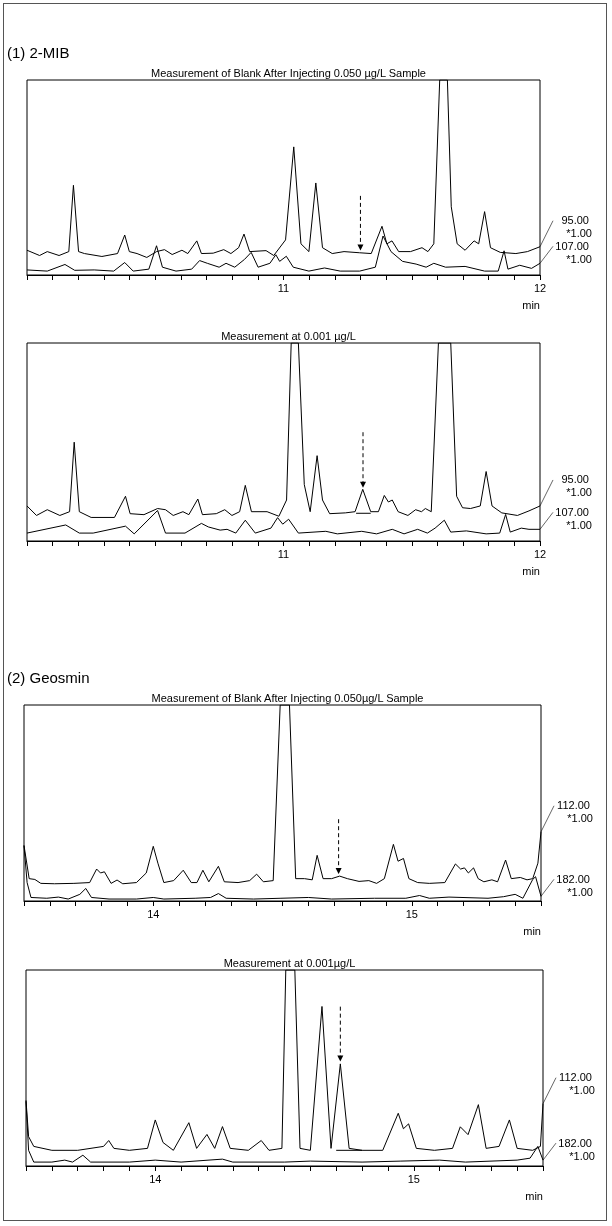 The image size is (612, 1226). What do you see at coordinates (48, 677) in the screenshot?
I see `chart-title: (2) Geosmin` at bounding box center [48, 677].